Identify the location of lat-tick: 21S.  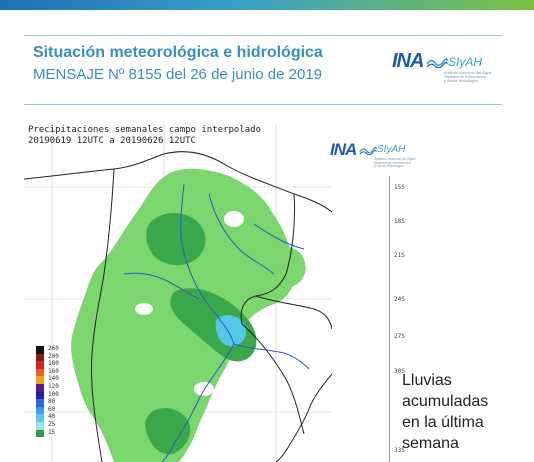
(399, 255).